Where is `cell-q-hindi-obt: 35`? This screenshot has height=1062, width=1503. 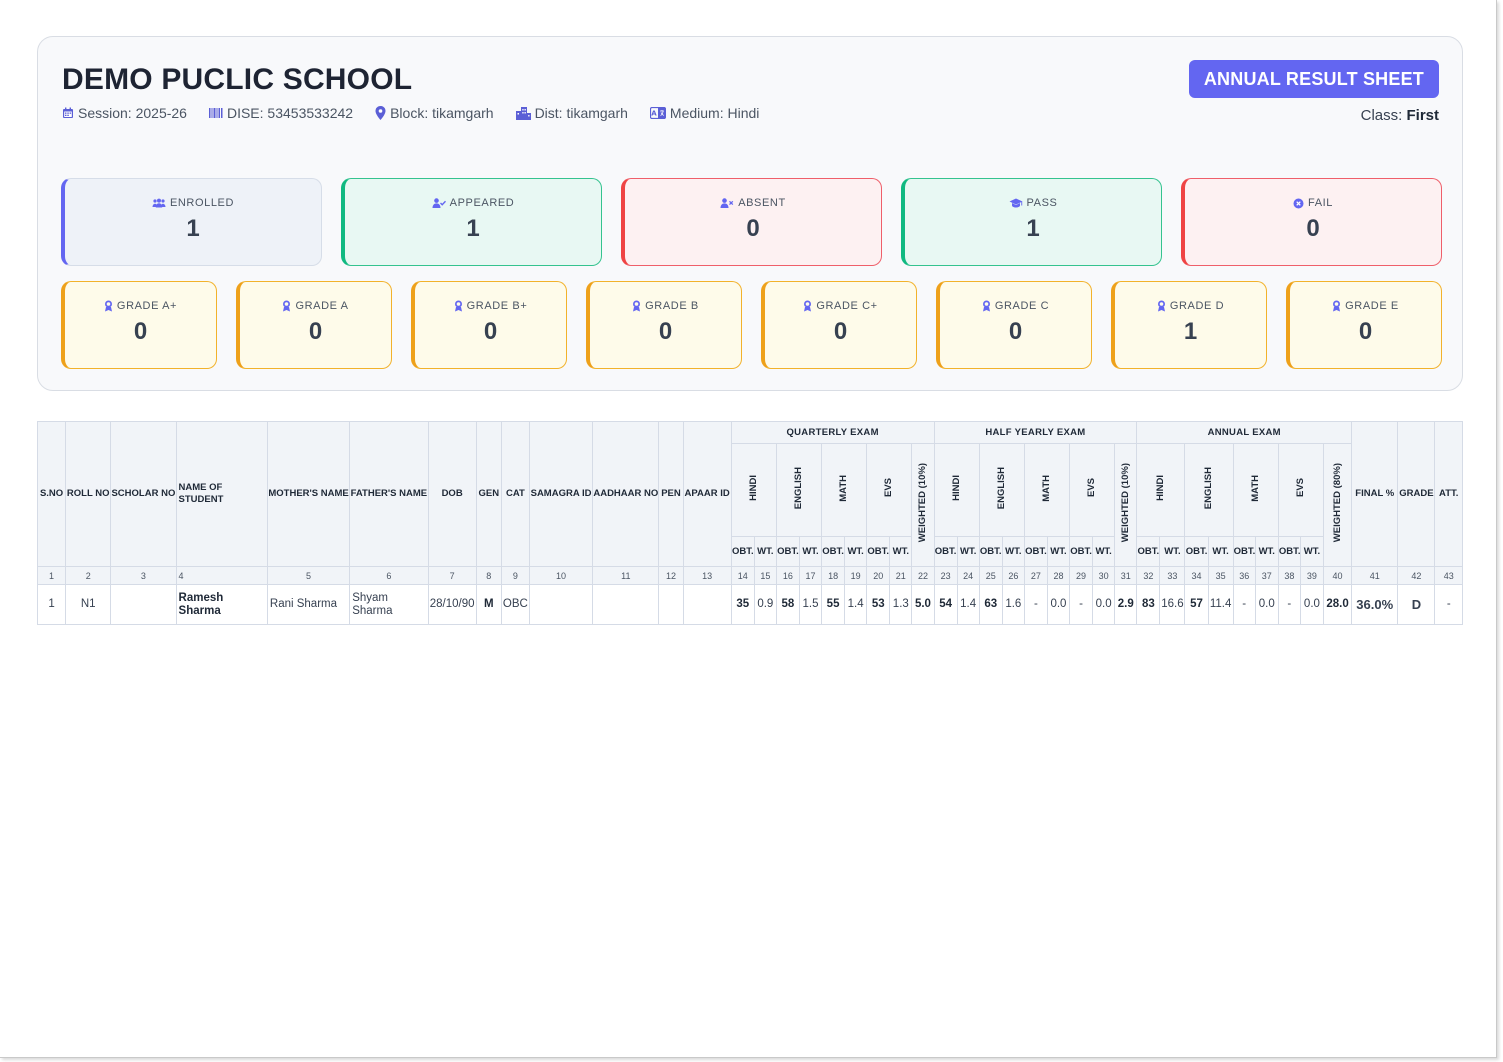
cell-q-hindi-obt: 35 is located at coordinates (742, 604).